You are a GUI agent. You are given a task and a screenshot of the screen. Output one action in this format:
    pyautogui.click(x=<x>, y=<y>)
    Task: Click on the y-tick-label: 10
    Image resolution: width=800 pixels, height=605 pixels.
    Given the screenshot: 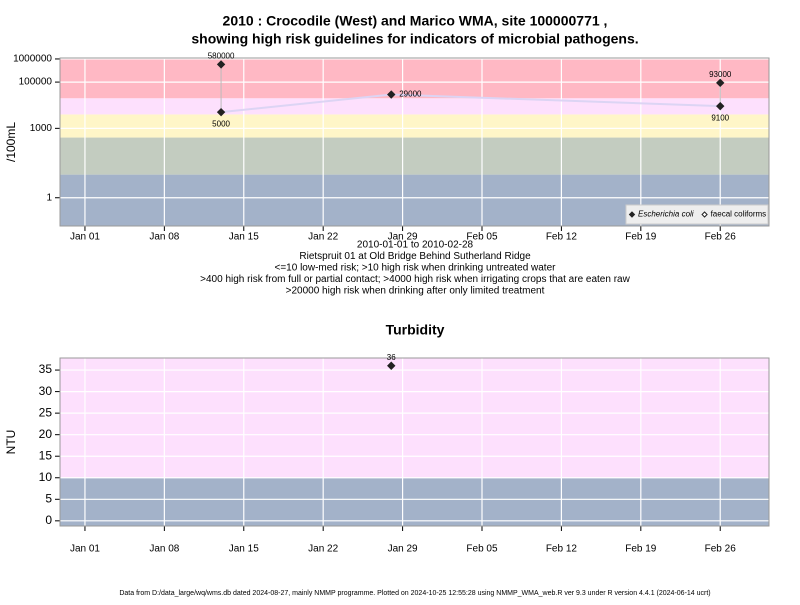 What is the action you would take?
    pyautogui.click(x=46, y=477)
    